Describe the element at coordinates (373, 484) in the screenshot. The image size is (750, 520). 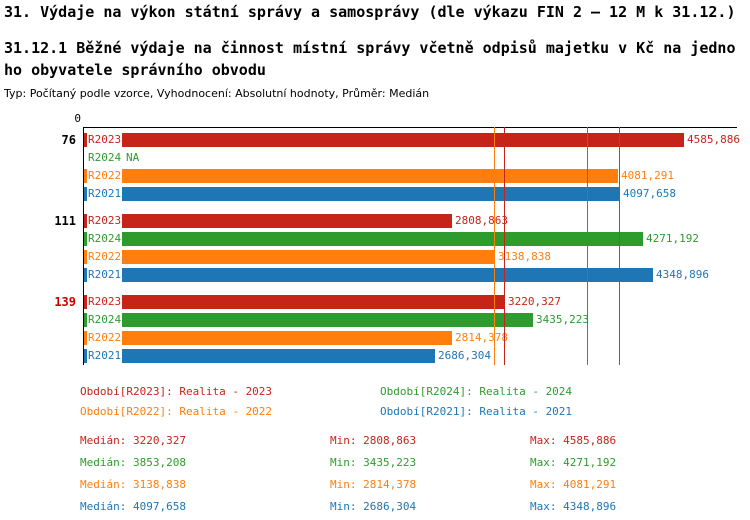
I see `stat-min-R2022: Min: 2814,378` at that location.